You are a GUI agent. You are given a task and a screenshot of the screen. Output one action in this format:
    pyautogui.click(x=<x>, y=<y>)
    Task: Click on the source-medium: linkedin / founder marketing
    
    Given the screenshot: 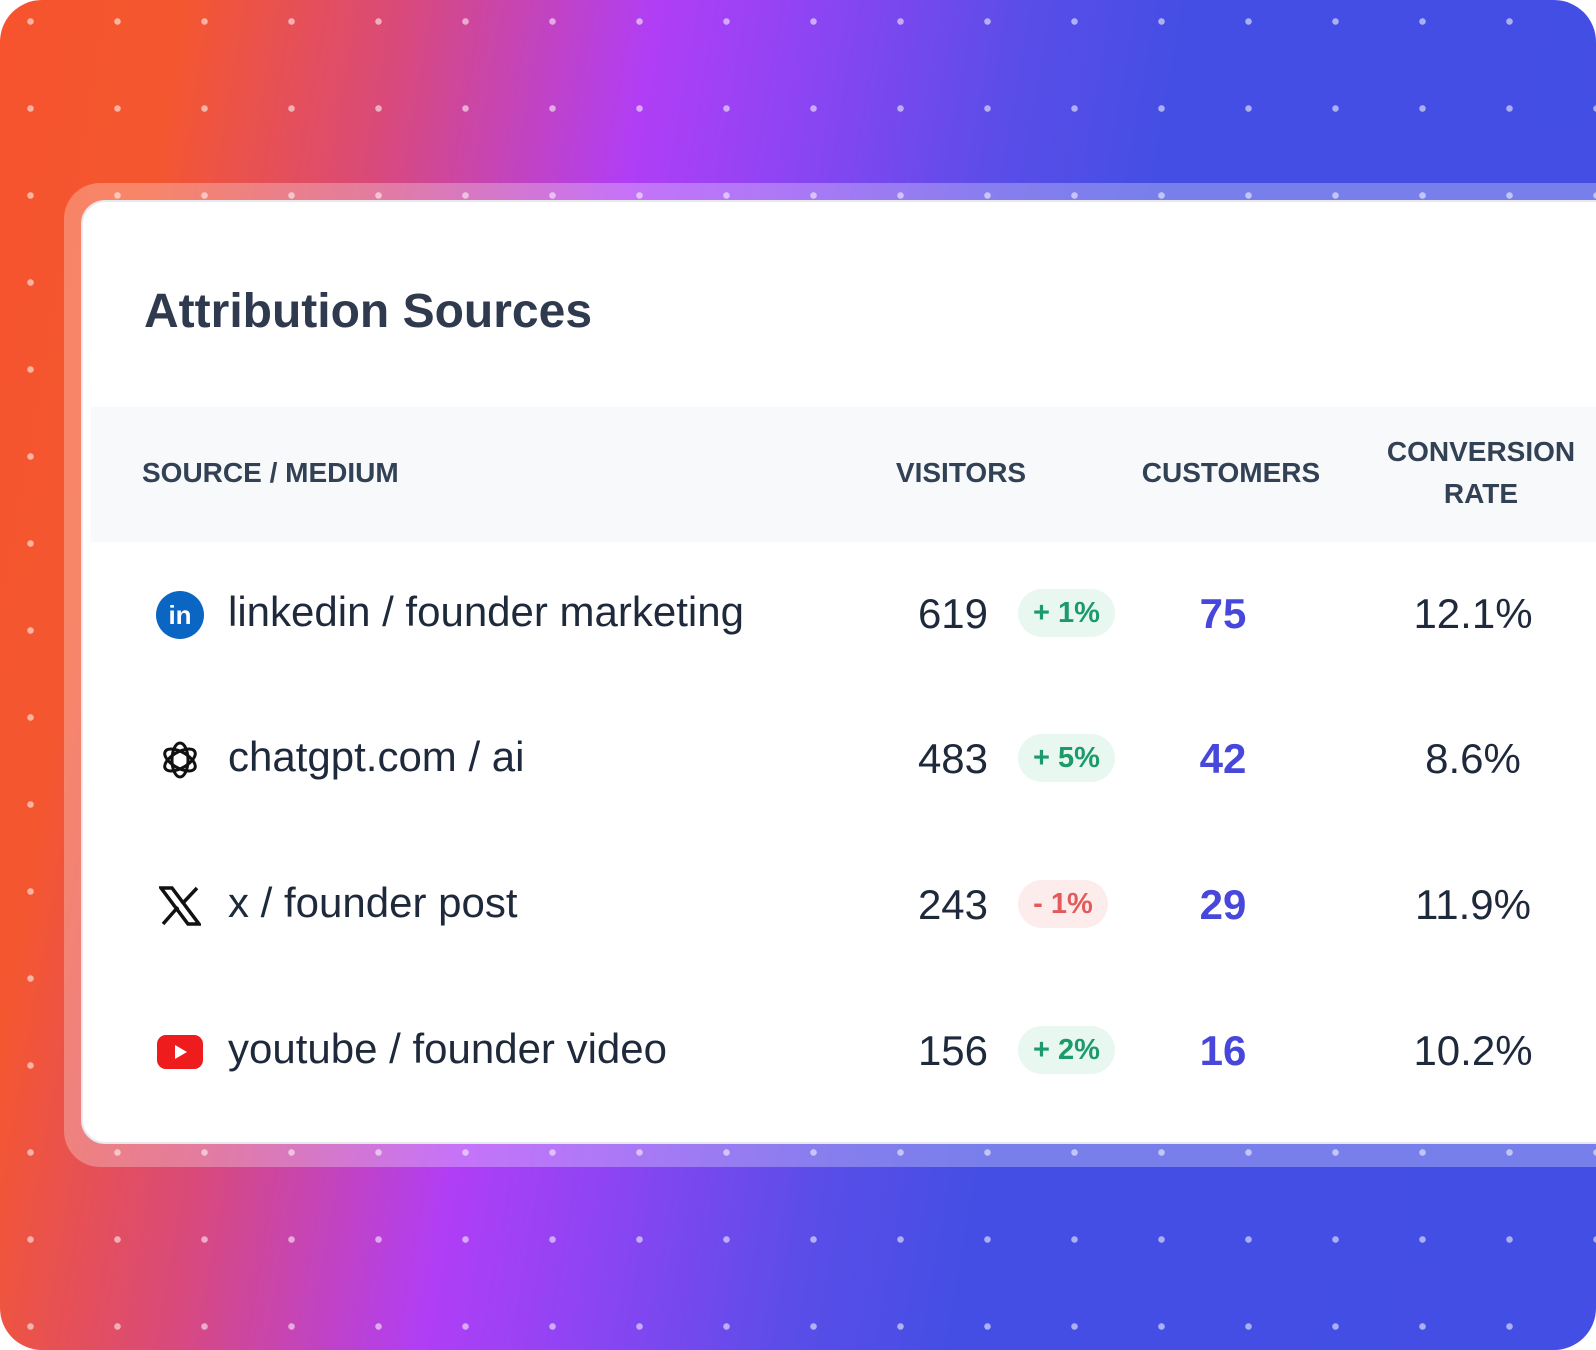 What is the action you would take?
    pyautogui.click(x=486, y=611)
    